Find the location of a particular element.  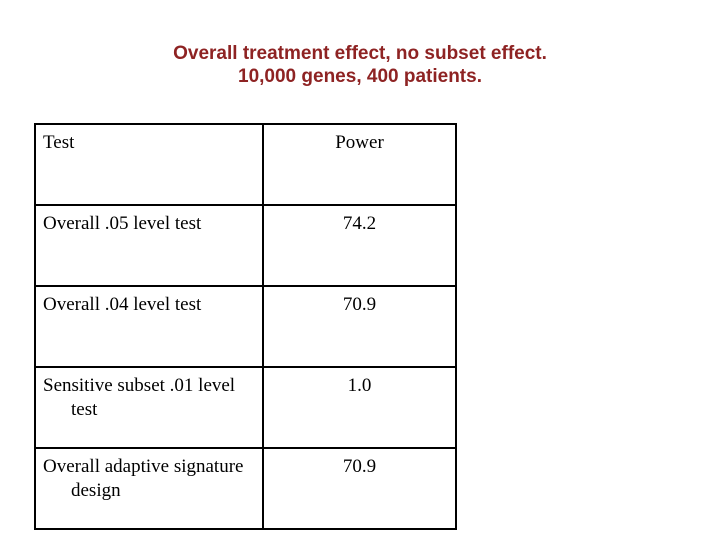

test-label-line2: design is located at coordinates (96, 490).